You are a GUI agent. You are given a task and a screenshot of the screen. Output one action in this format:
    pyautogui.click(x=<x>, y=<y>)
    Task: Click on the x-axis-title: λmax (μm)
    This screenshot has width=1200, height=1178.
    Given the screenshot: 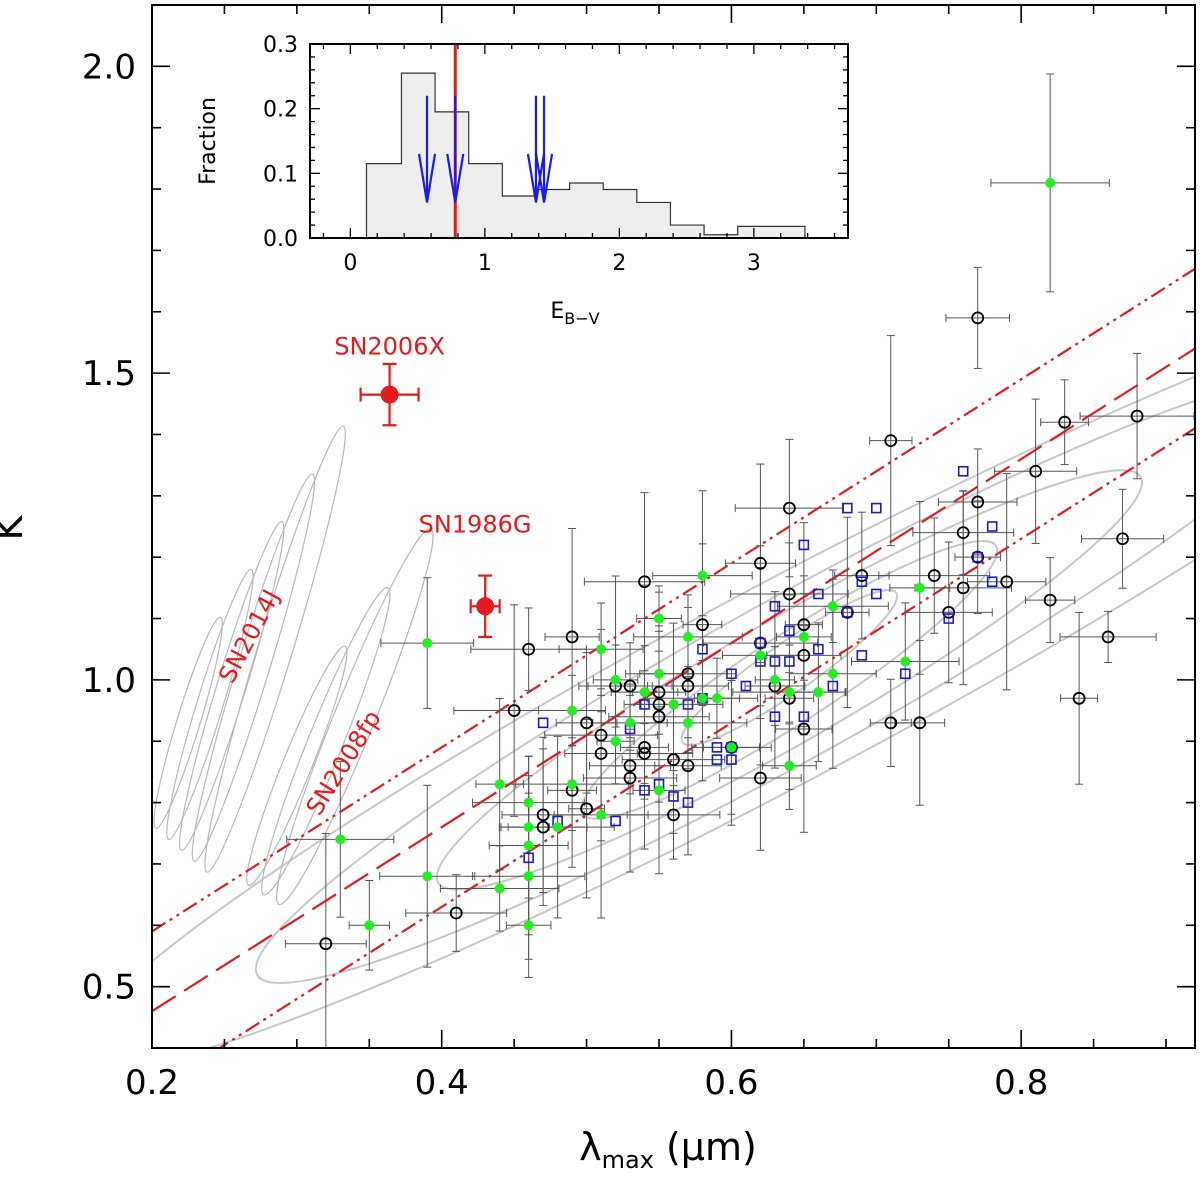 What is the action you would take?
    pyautogui.click(x=668, y=1149)
    